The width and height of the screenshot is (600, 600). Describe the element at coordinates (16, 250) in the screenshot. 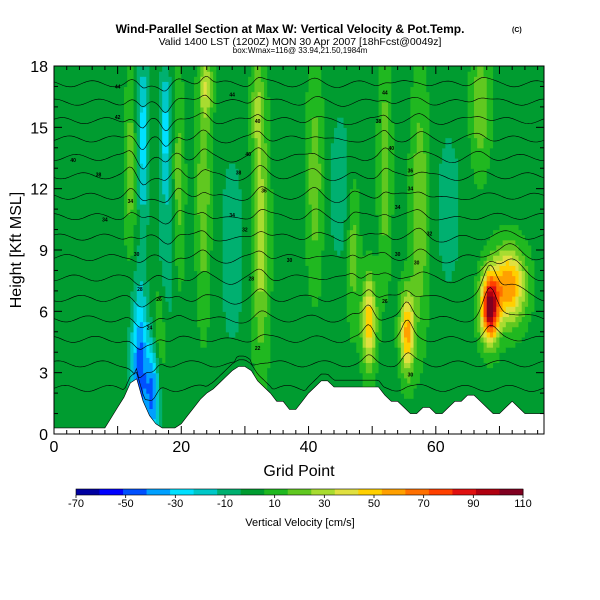

I see `y-axis-title: Height [Kft MSL]` at that location.